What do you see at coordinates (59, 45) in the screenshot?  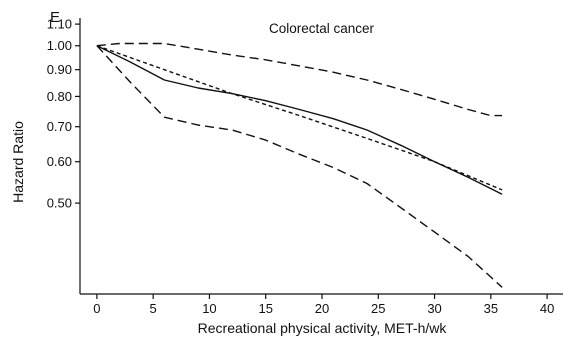 I see `y-tick-label: 1.00` at bounding box center [59, 45].